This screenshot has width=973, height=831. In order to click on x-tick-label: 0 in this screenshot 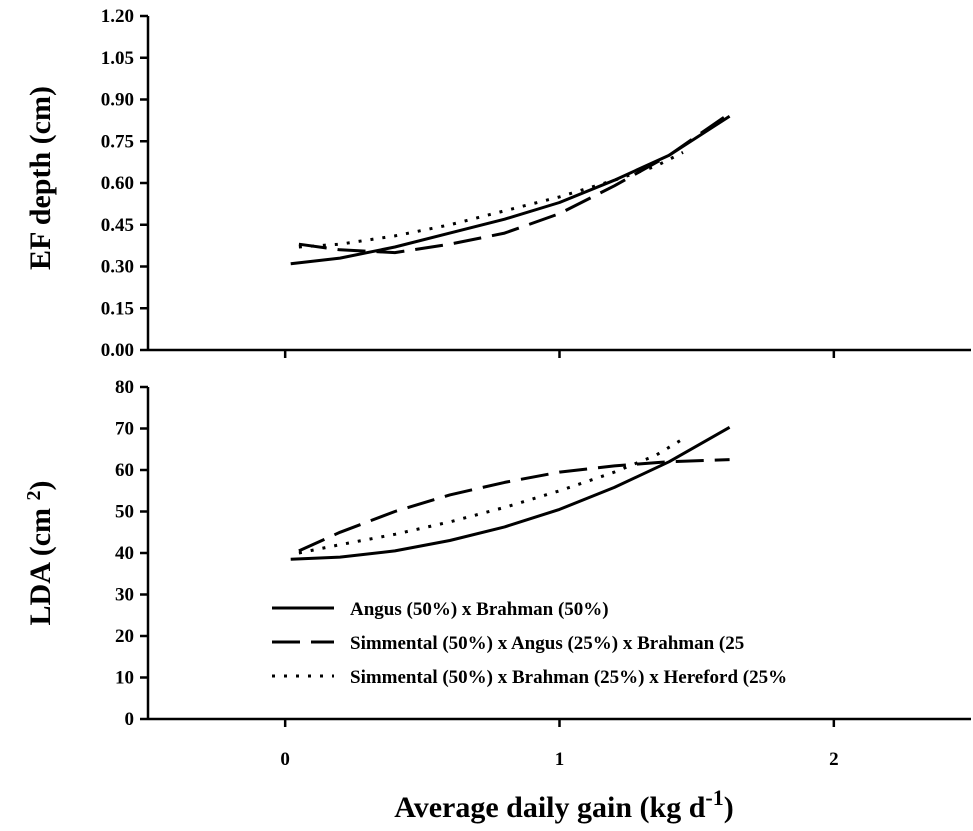, I will do `click(285, 759)`.